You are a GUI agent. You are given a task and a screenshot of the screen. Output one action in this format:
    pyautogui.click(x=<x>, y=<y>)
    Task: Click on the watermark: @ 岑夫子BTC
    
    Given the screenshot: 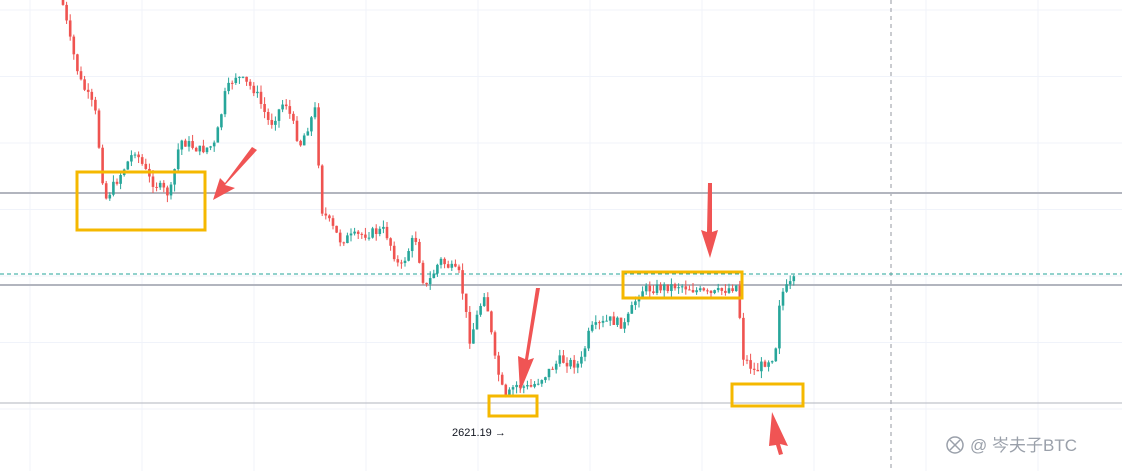 What is the action you would take?
    pyautogui.click(x=1023, y=445)
    